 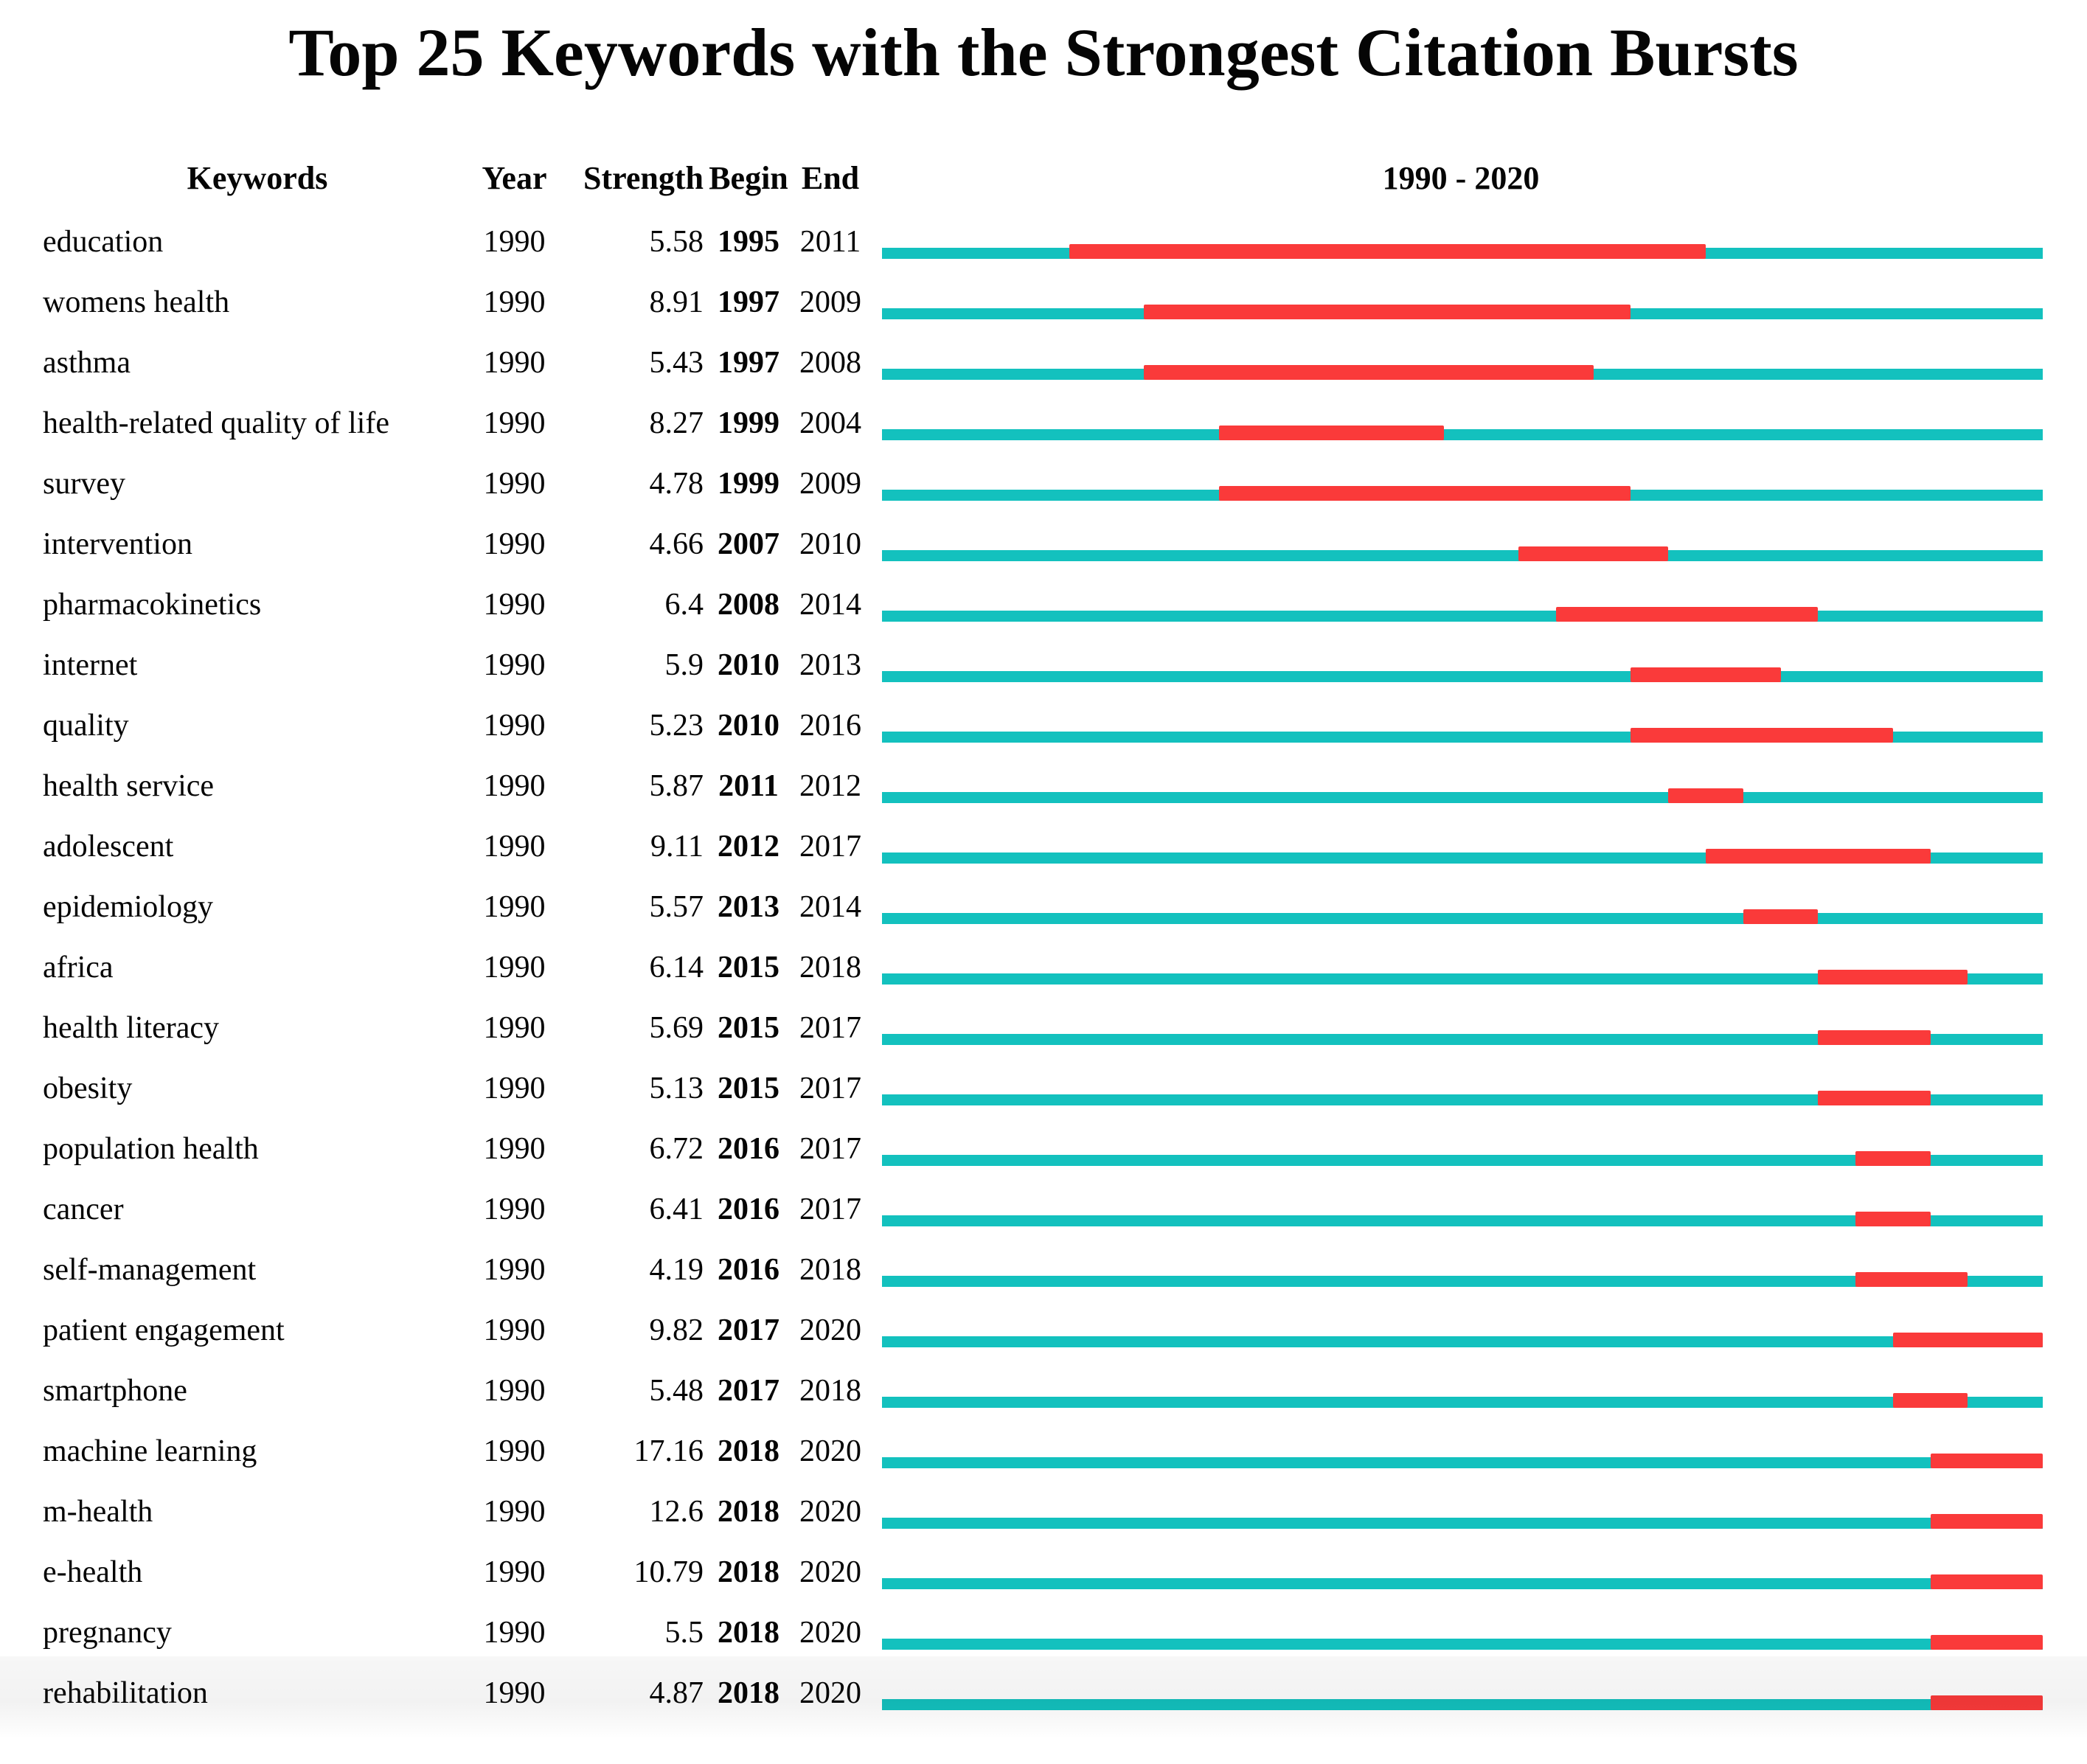 What do you see at coordinates (830, 363) in the screenshot?
I see `end-year-value: 2008` at bounding box center [830, 363].